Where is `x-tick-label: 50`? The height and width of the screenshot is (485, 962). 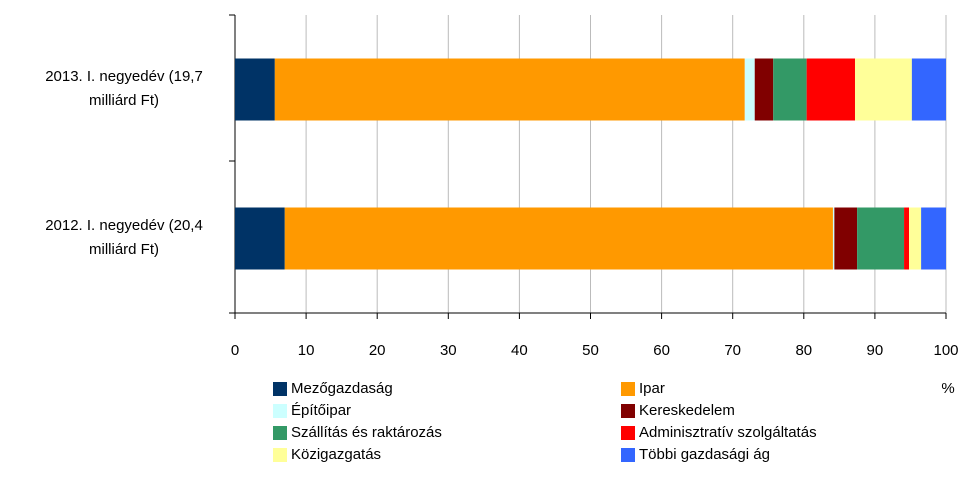
x-tick-label: 50 is located at coordinates (590, 350).